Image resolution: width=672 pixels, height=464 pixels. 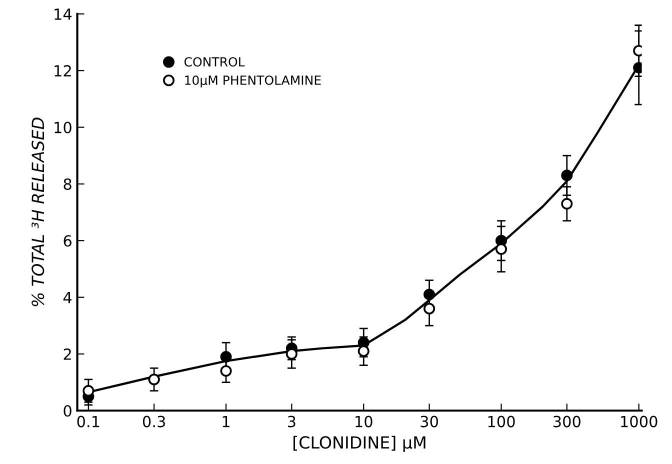 I want to click on x-tick-label: 10, so click(x=364, y=422).